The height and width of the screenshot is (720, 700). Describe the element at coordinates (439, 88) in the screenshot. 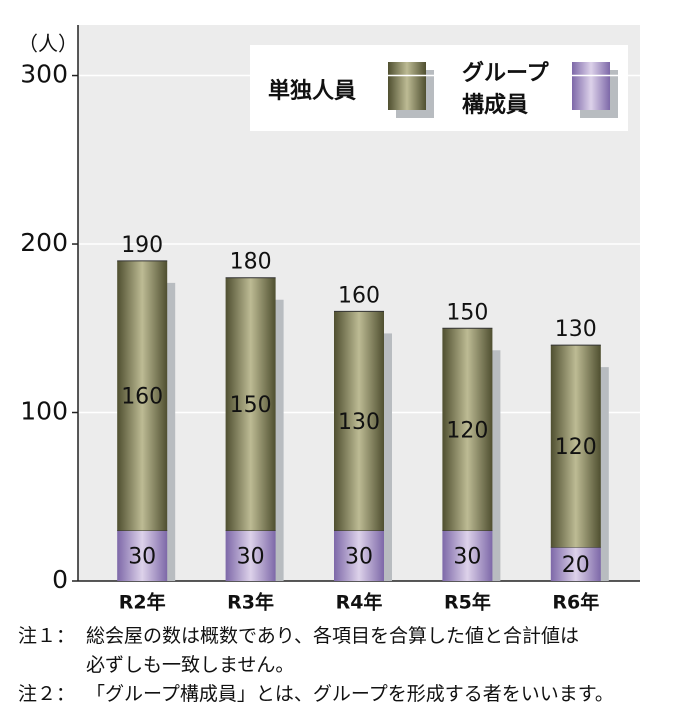

I see `legend-box` at that location.